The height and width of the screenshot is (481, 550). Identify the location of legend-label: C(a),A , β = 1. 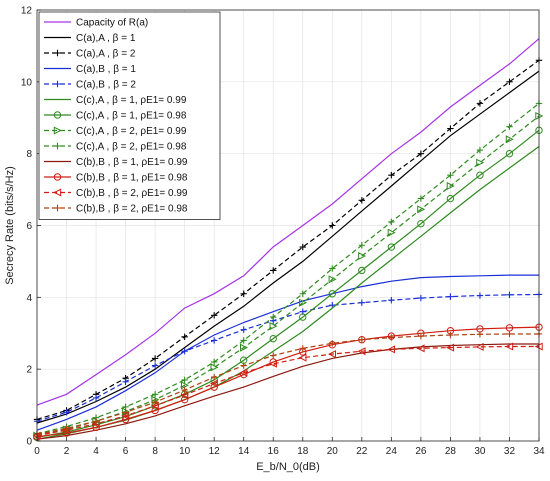
(106, 38).